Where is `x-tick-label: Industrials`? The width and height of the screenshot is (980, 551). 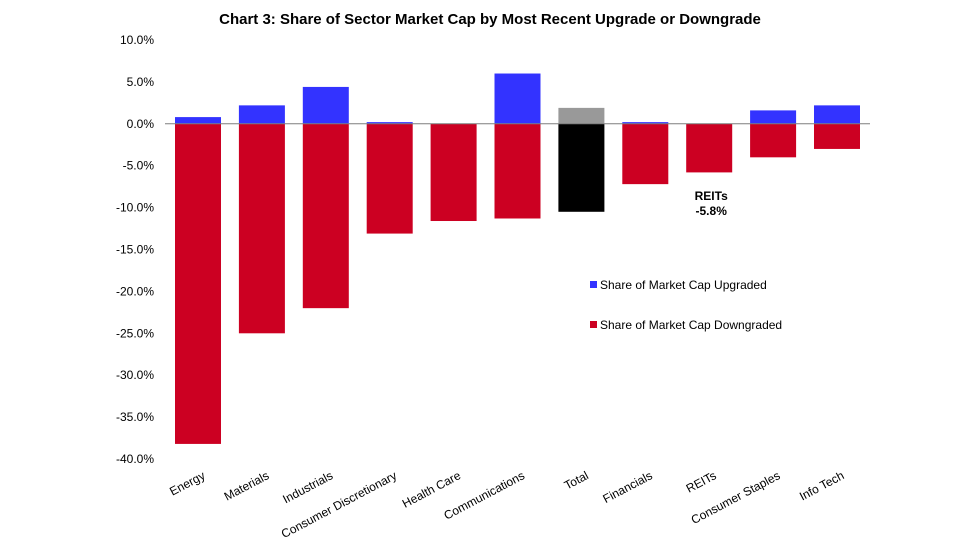
x-tick-label: Industrials is located at coordinates (307, 487).